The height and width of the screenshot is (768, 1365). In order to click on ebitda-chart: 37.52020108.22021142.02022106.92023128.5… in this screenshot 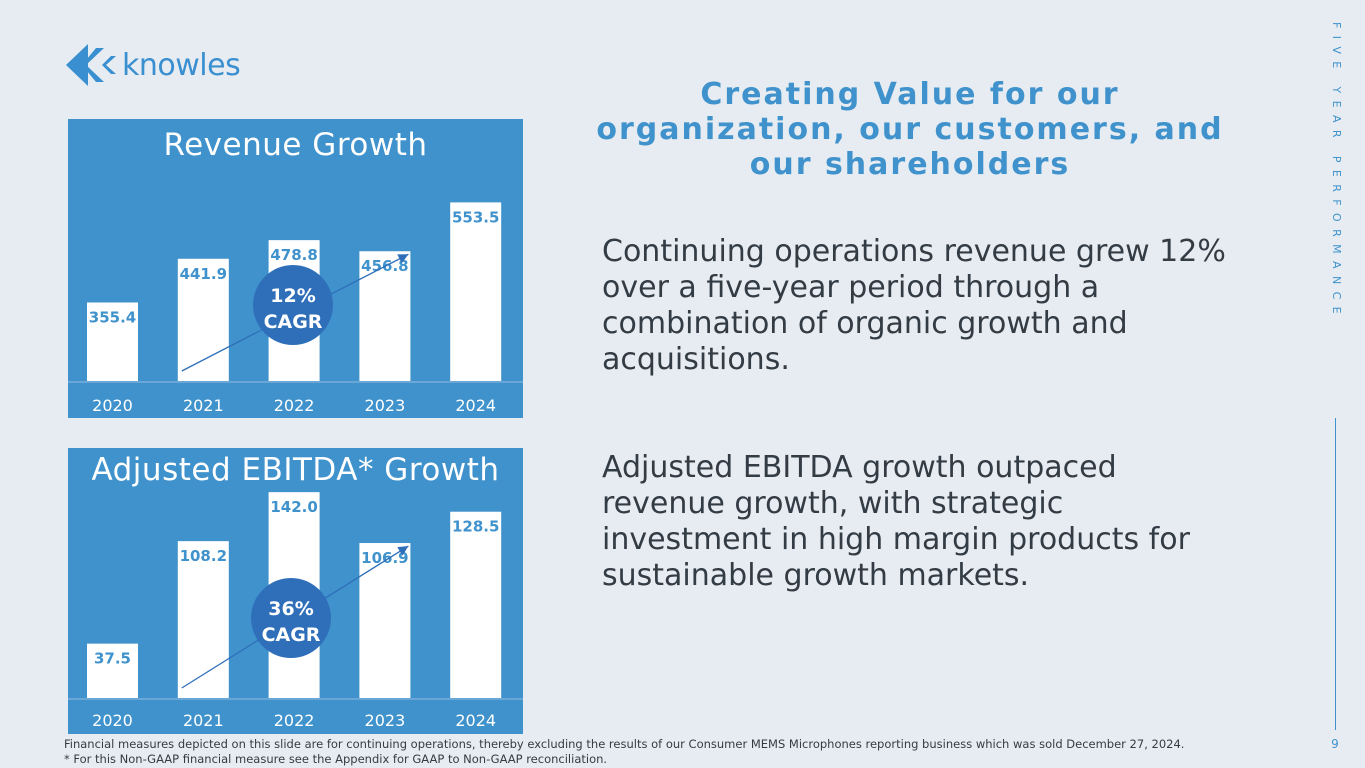, I will do `click(295, 611)`.